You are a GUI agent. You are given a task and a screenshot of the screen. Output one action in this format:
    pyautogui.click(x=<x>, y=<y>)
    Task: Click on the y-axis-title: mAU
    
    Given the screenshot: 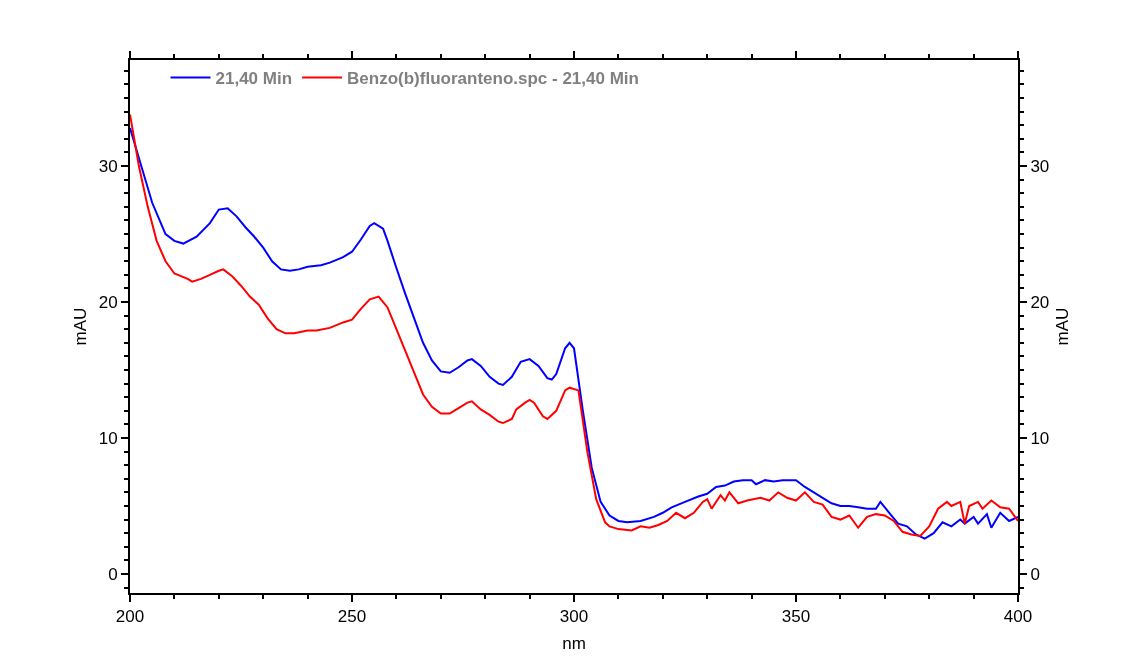 What is the action you would take?
    pyautogui.click(x=80, y=326)
    